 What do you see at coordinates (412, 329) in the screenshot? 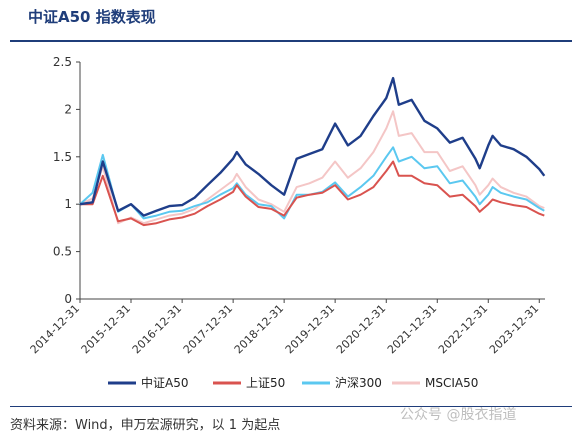
I see `x-tick-label: 2021-12-31` at bounding box center [412, 329].